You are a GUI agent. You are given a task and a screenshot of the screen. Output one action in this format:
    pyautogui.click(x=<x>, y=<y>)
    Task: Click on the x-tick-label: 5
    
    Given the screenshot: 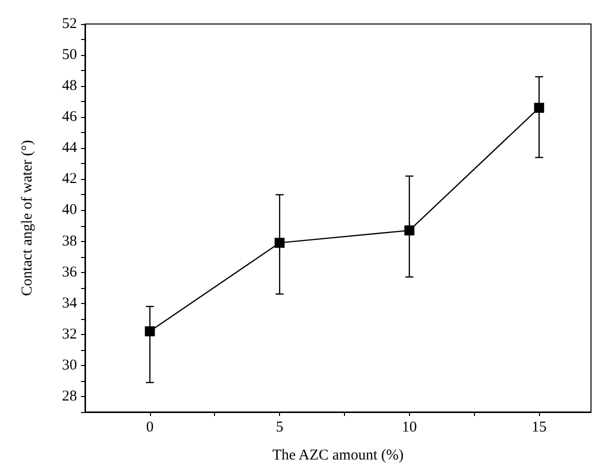 What is the action you would take?
    pyautogui.click(x=280, y=428)
    